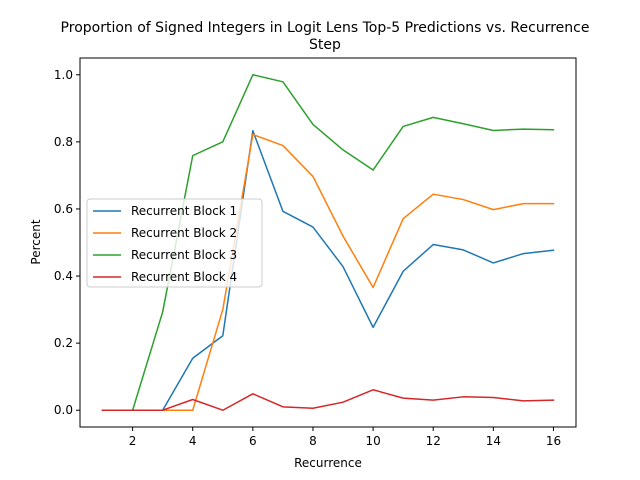 Image resolution: width=640 pixels, height=480 pixels. I want to click on x-axis-label: Recurrence, so click(328, 463).